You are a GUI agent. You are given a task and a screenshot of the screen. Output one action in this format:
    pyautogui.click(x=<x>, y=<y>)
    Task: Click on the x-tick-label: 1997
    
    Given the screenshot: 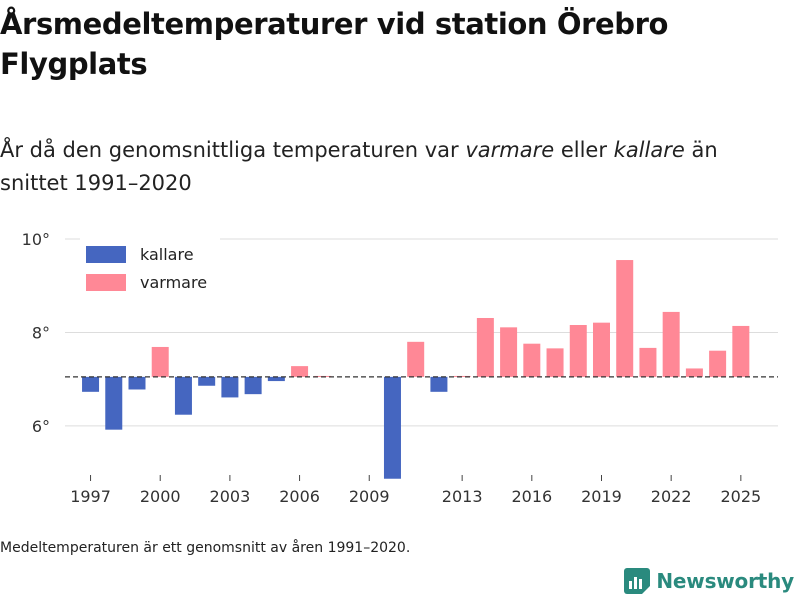 What is the action you would take?
    pyautogui.click(x=90, y=496)
    